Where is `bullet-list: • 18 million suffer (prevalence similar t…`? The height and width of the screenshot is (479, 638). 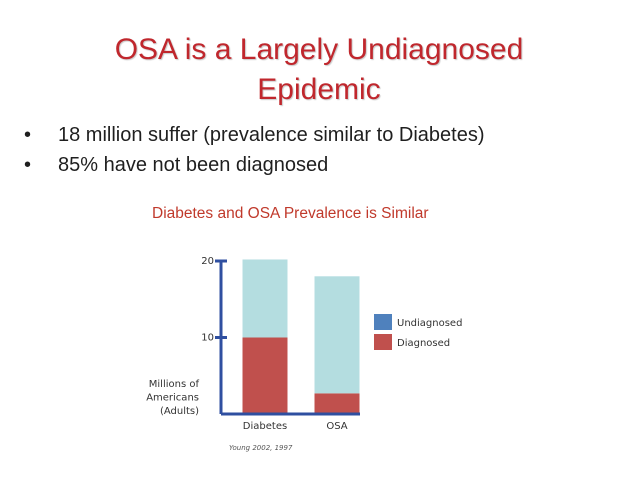 bullet-list: • 18 million suffer (prevalence similar t… is located at coordinates (254, 150).